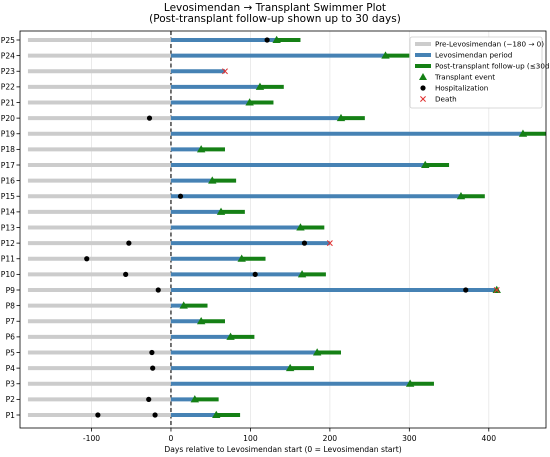 The height and width of the screenshot is (457, 550). Describe the element at coordinates (11, 368) in the screenshot. I see `y-tick-label: P4` at that location.